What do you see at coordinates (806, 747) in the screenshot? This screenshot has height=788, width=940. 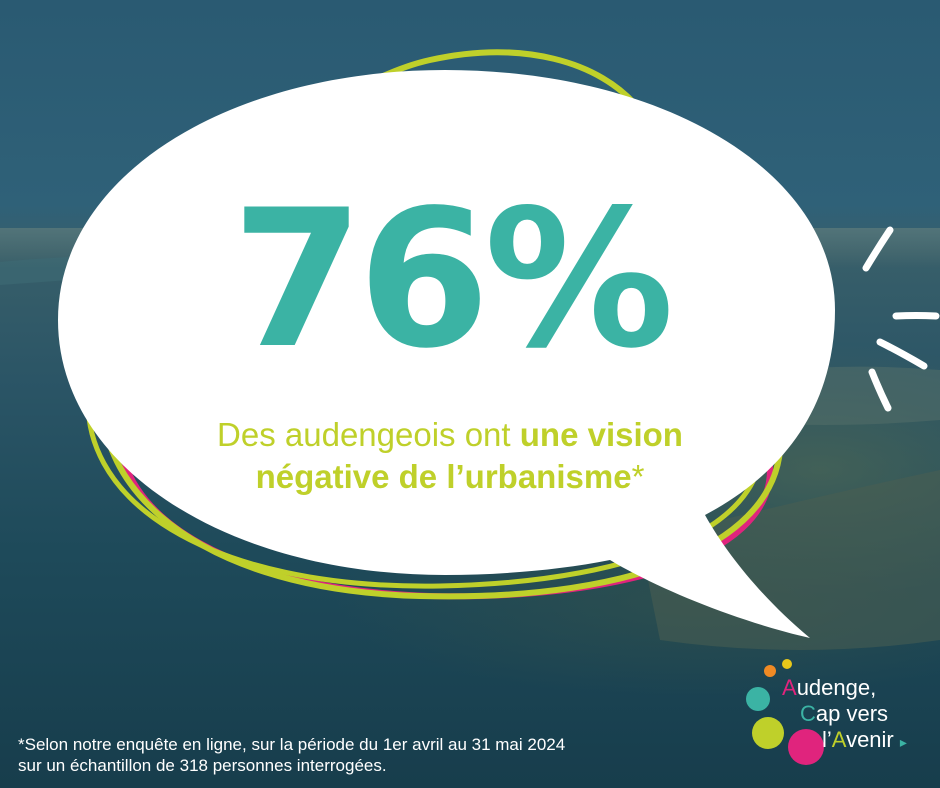 I see `building-icon` at bounding box center [806, 747].